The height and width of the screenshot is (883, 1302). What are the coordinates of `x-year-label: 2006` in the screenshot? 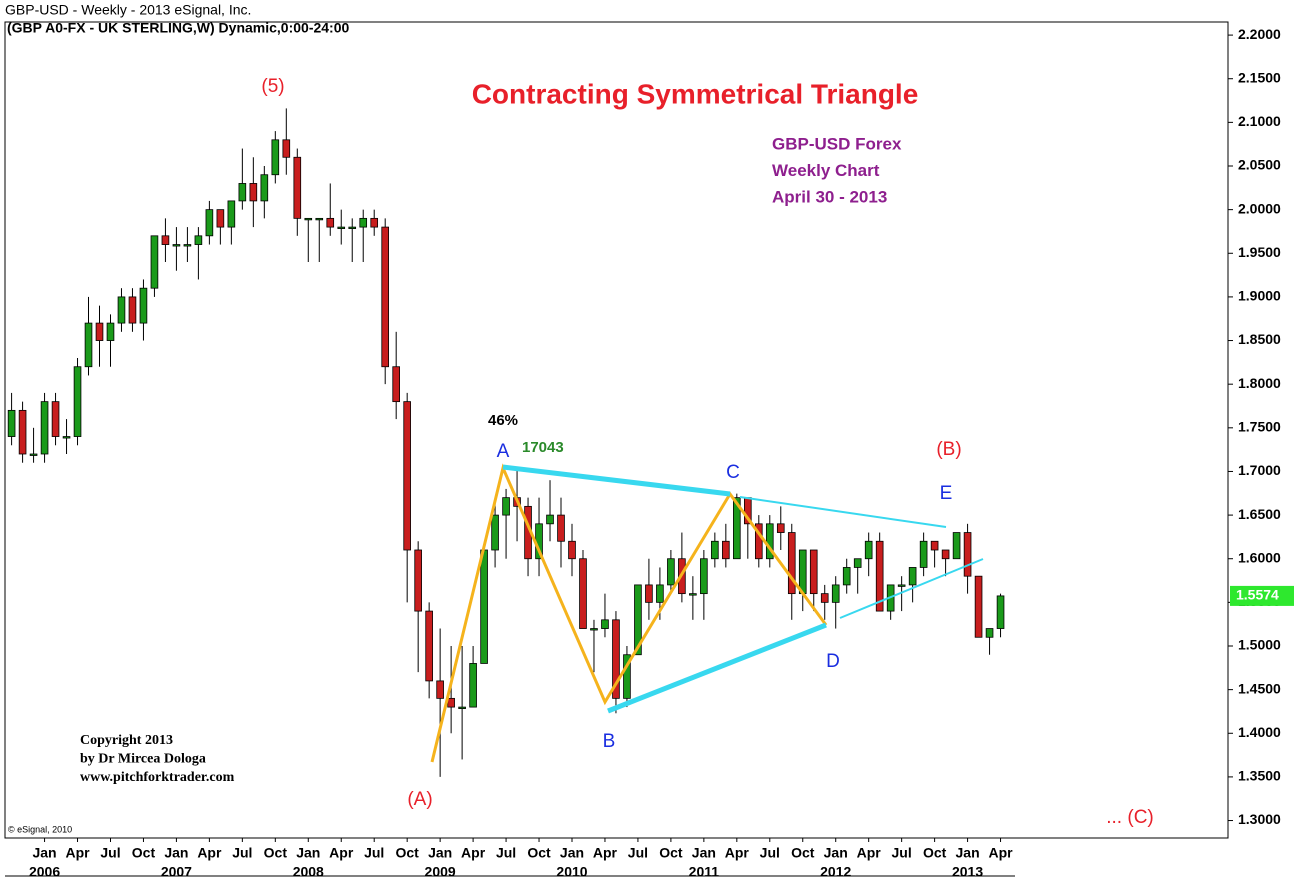 It's located at (44, 872).